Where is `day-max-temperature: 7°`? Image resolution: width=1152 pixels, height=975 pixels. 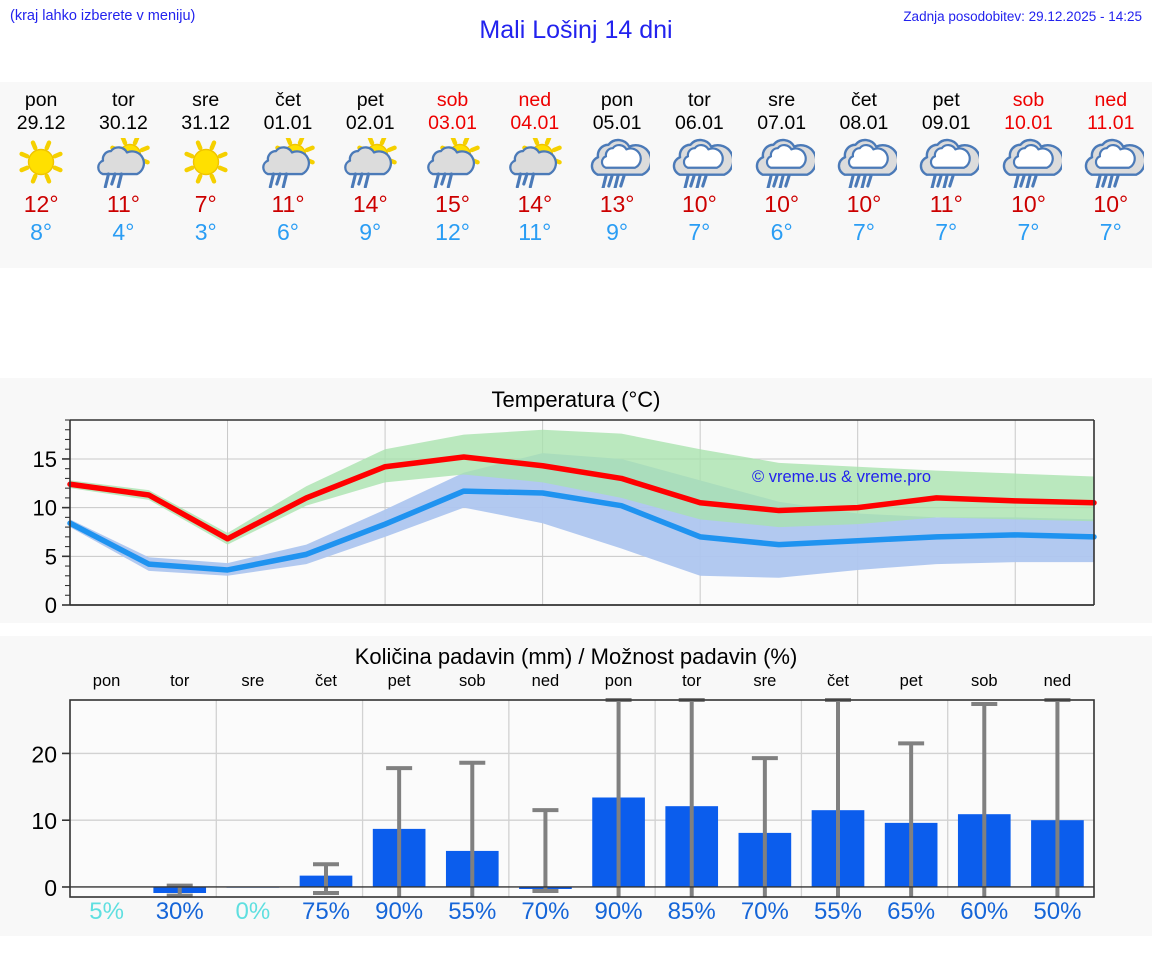 day-max-temperature: 7° is located at coordinates (205, 204).